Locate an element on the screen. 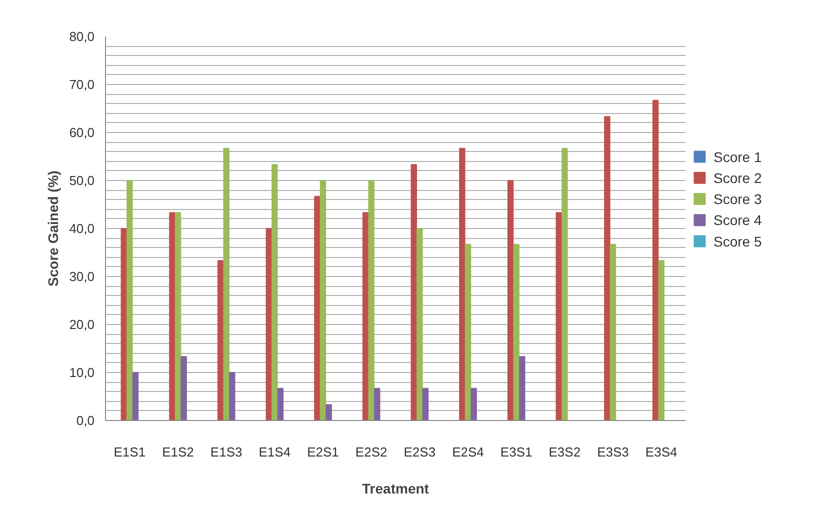 The image size is (838, 511). y-tick-label: 10,0 is located at coordinates (82, 372).